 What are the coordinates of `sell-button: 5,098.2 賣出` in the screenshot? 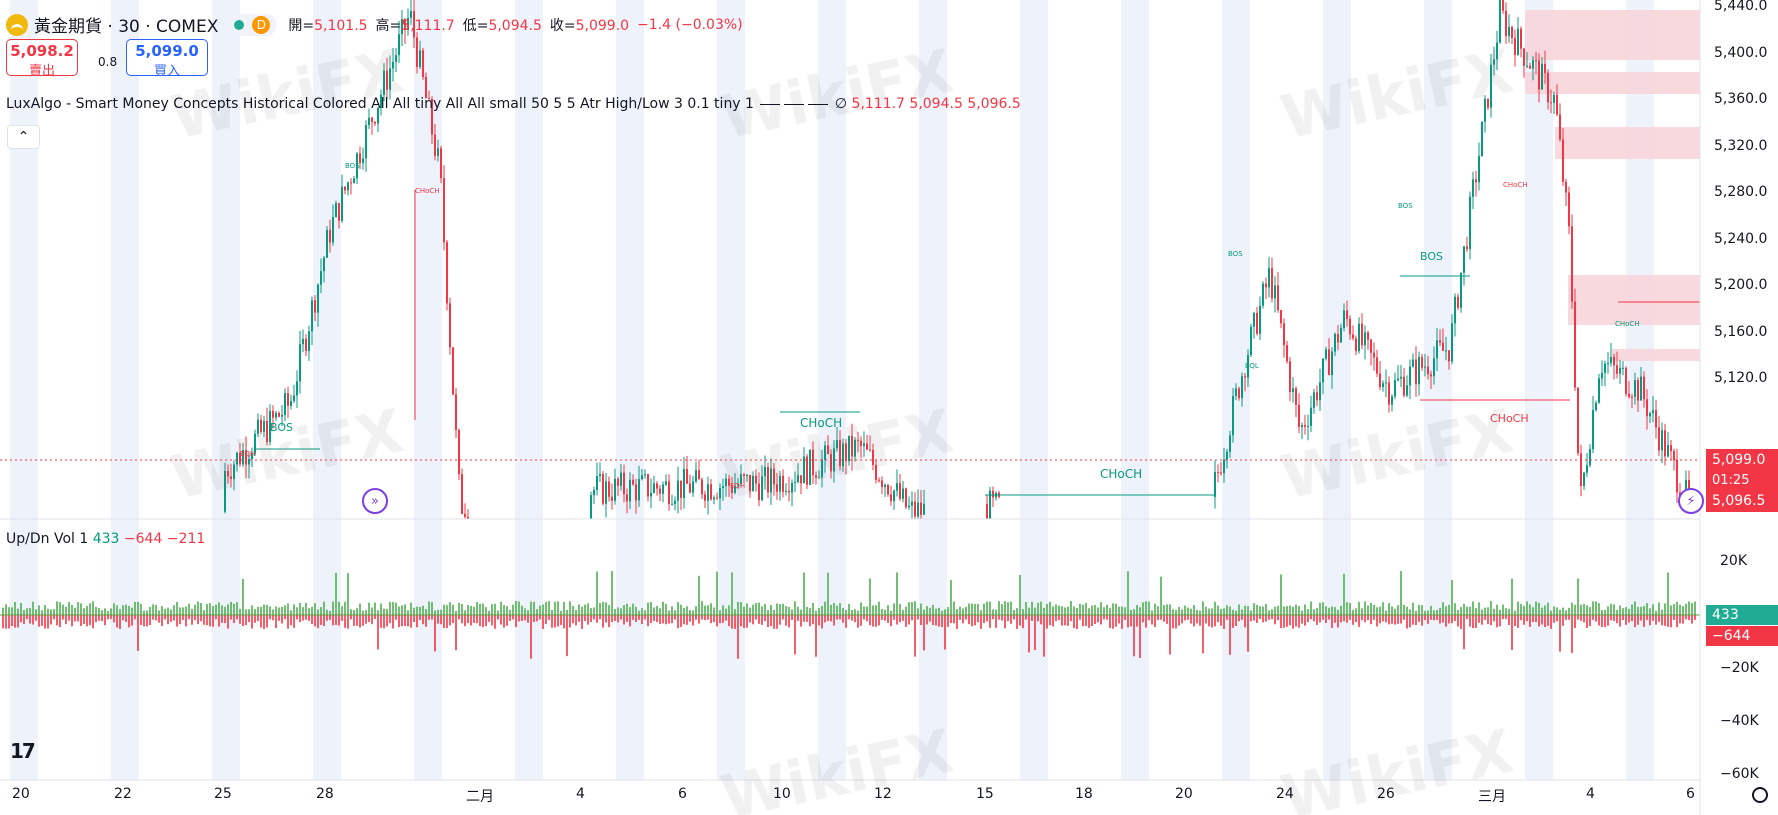 It's located at (42, 59).